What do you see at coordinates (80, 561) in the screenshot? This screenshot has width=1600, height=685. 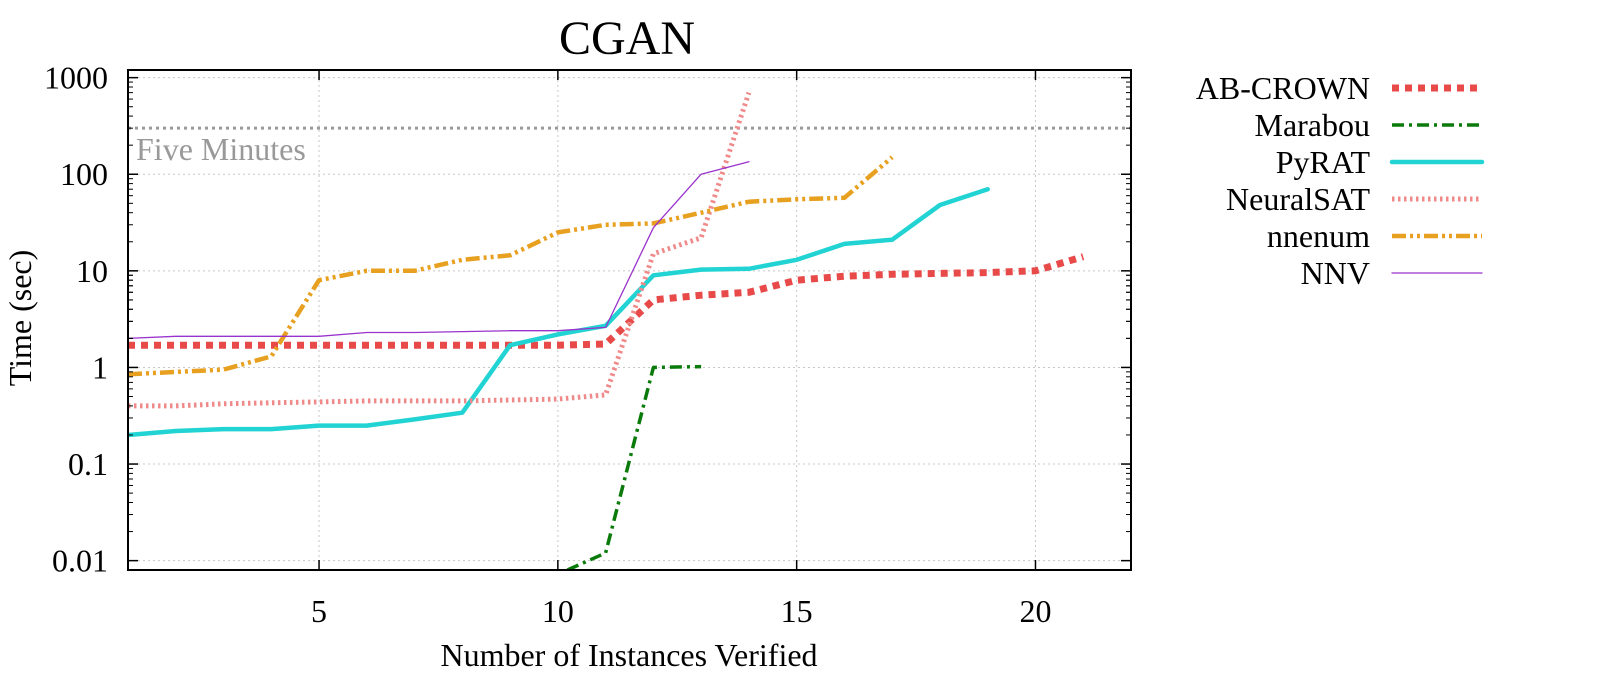 I see `y-tick-label: 0.01` at bounding box center [80, 561].